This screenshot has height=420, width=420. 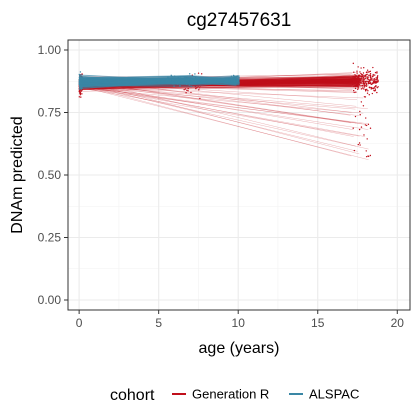 I want to click on x-tick-label: 10, so click(x=239, y=323).